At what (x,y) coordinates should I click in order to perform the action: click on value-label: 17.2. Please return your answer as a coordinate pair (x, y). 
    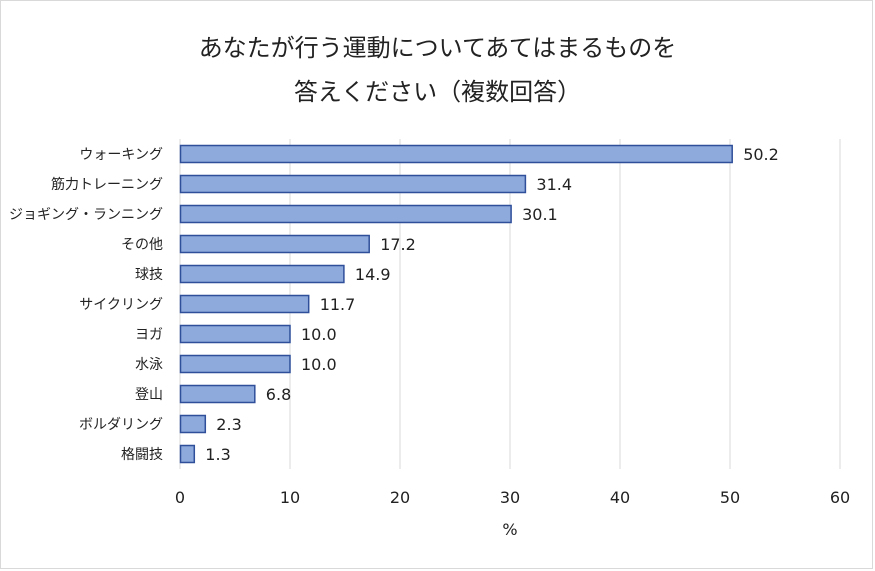
    Looking at the image, I should click on (398, 244).